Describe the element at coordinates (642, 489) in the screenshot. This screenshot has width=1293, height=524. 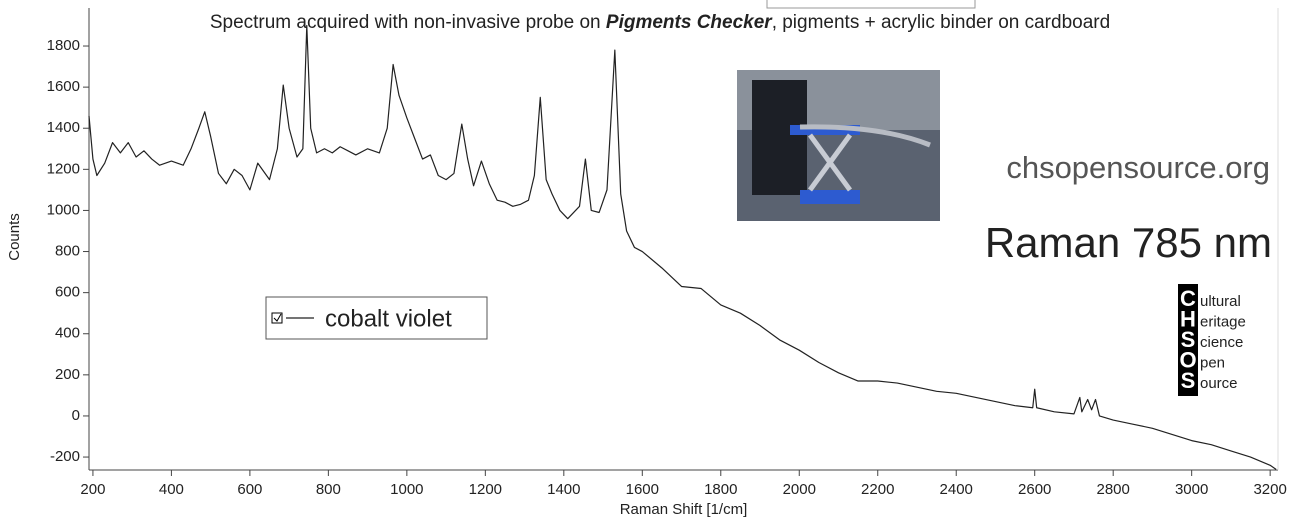
I see `x-tick-label: 1600` at that location.